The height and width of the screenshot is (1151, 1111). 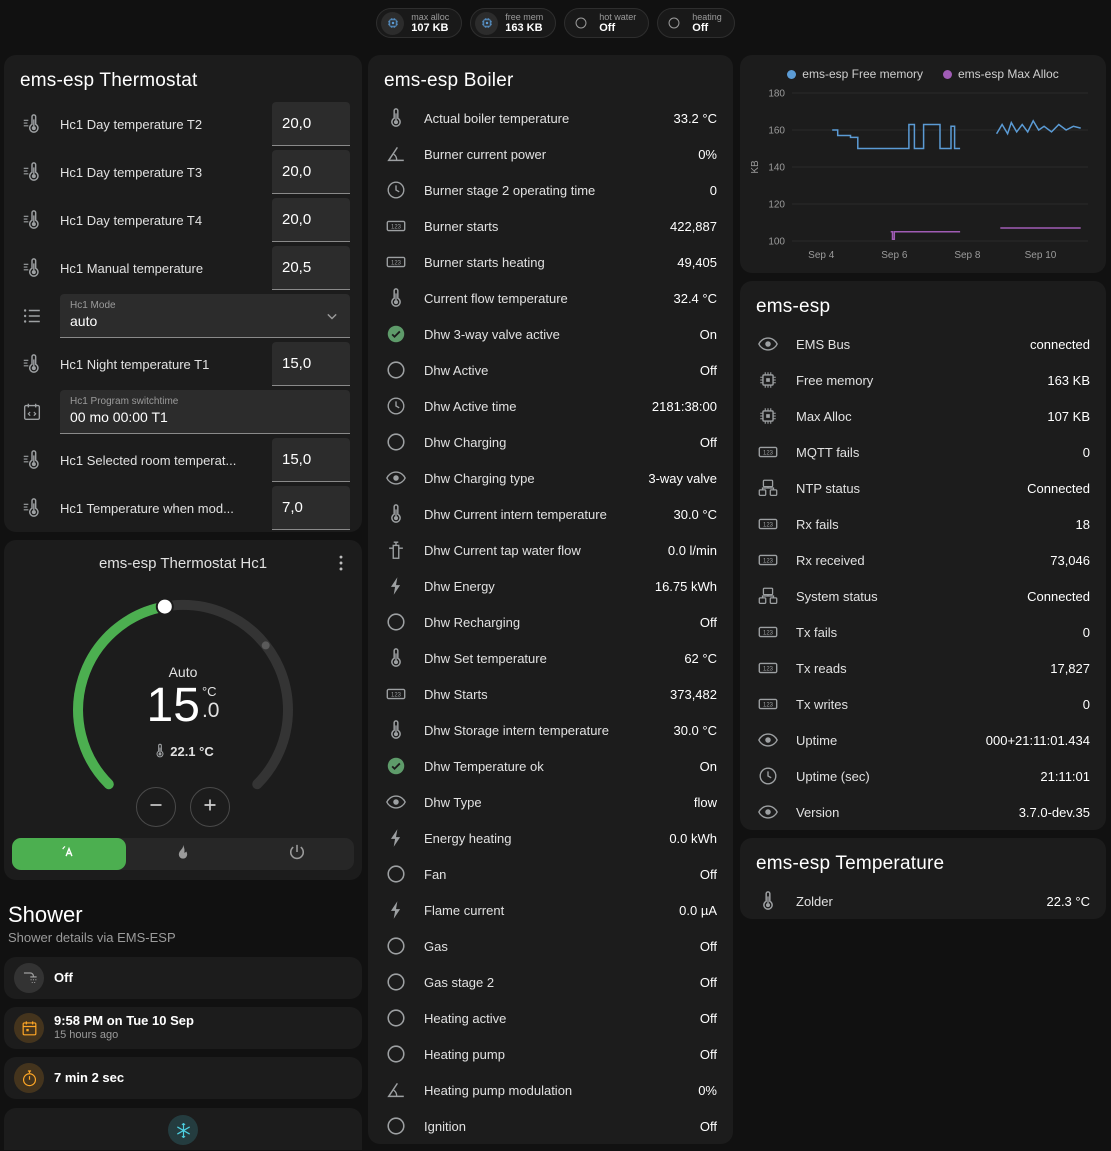 I want to click on entity-row: Dhw Type flow, so click(x=550, y=802).